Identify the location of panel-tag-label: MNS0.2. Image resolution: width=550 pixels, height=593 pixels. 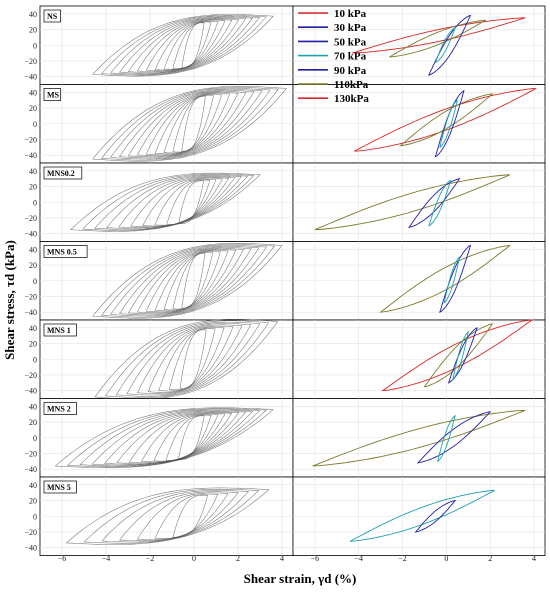
(61, 173).